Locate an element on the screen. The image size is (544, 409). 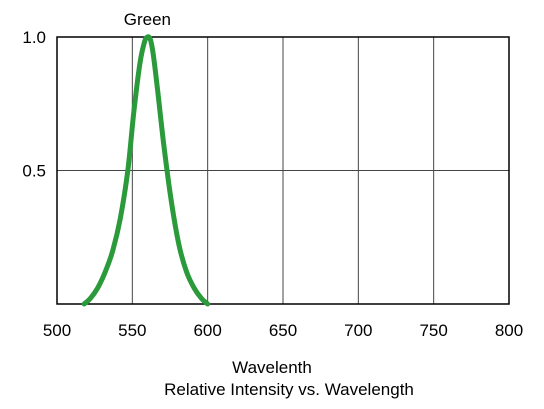
series-label-green: Green is located at coordinates (147, 19).